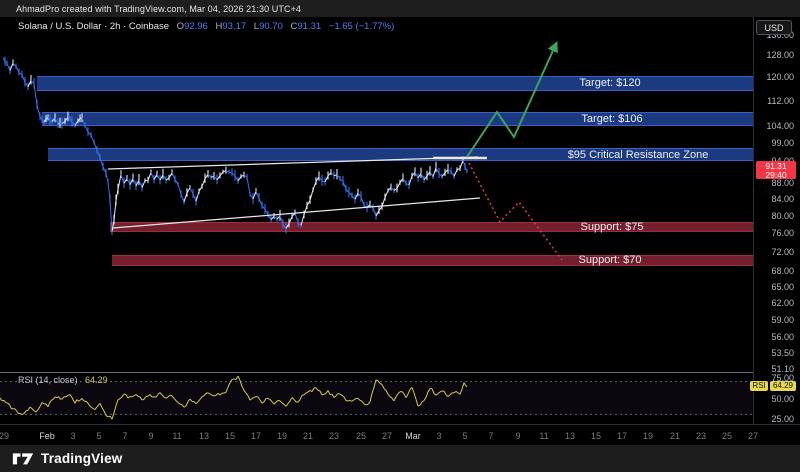 This screenshot has height=472, width=800. What do you see at coordinates (774, 27) in the screenshot?
I see `currency-unit-button: USD` at bounding box center [774, 27].